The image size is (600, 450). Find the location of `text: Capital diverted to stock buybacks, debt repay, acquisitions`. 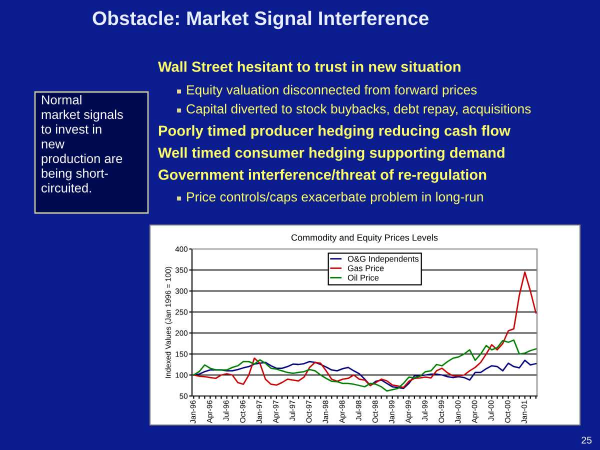

text: Capital diverted to stock buybacks, debt repay, acquisitions is located at coordinates (358, 110).